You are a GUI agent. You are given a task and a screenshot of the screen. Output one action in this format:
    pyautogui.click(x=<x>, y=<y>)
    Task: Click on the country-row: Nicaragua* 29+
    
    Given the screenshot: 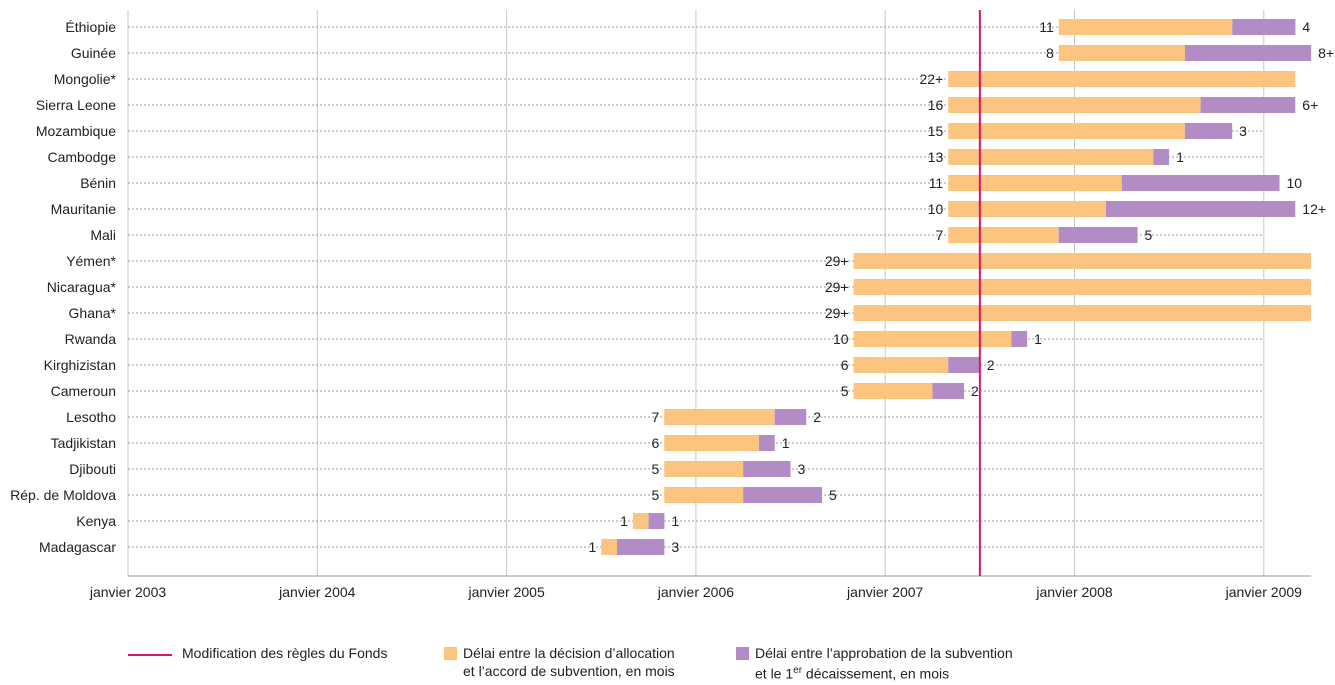 What is the action you would take?
    pyautogui.click(x=679, y=287)
    